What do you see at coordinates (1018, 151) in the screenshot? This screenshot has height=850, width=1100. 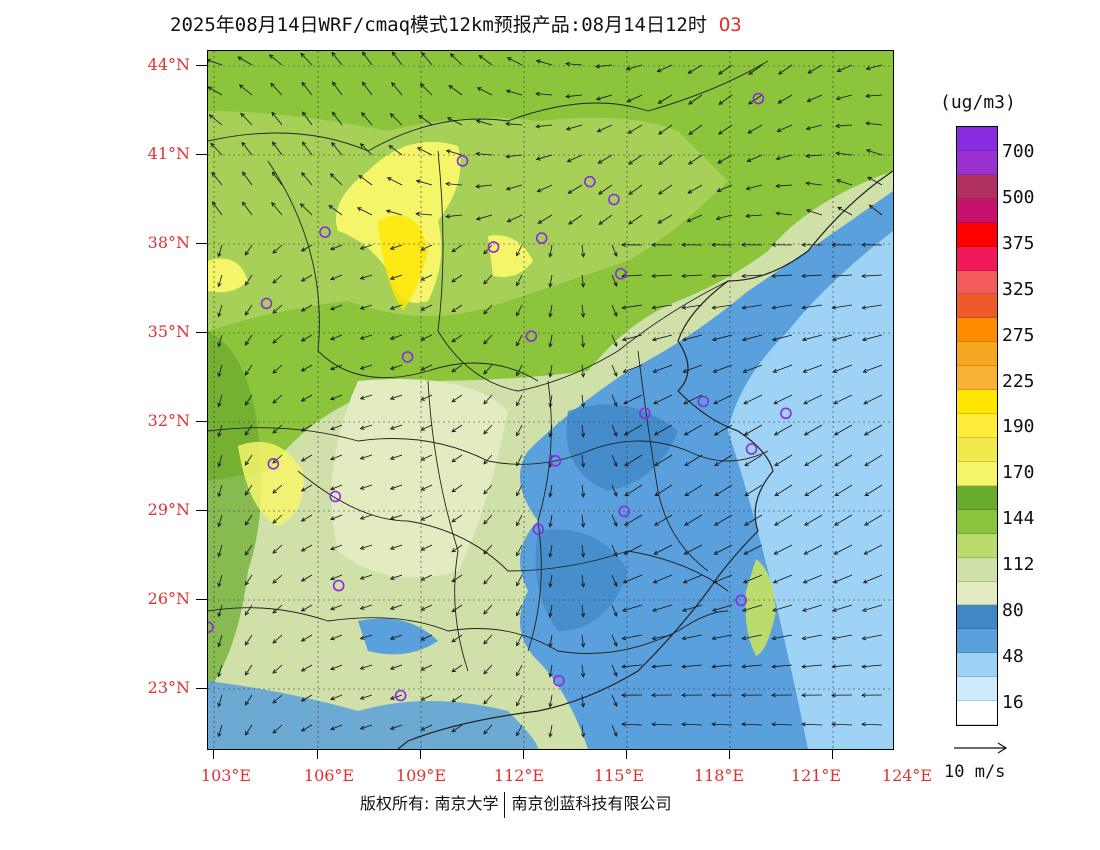 I see `legend-label: 700` at bounding box center [1018, 151].